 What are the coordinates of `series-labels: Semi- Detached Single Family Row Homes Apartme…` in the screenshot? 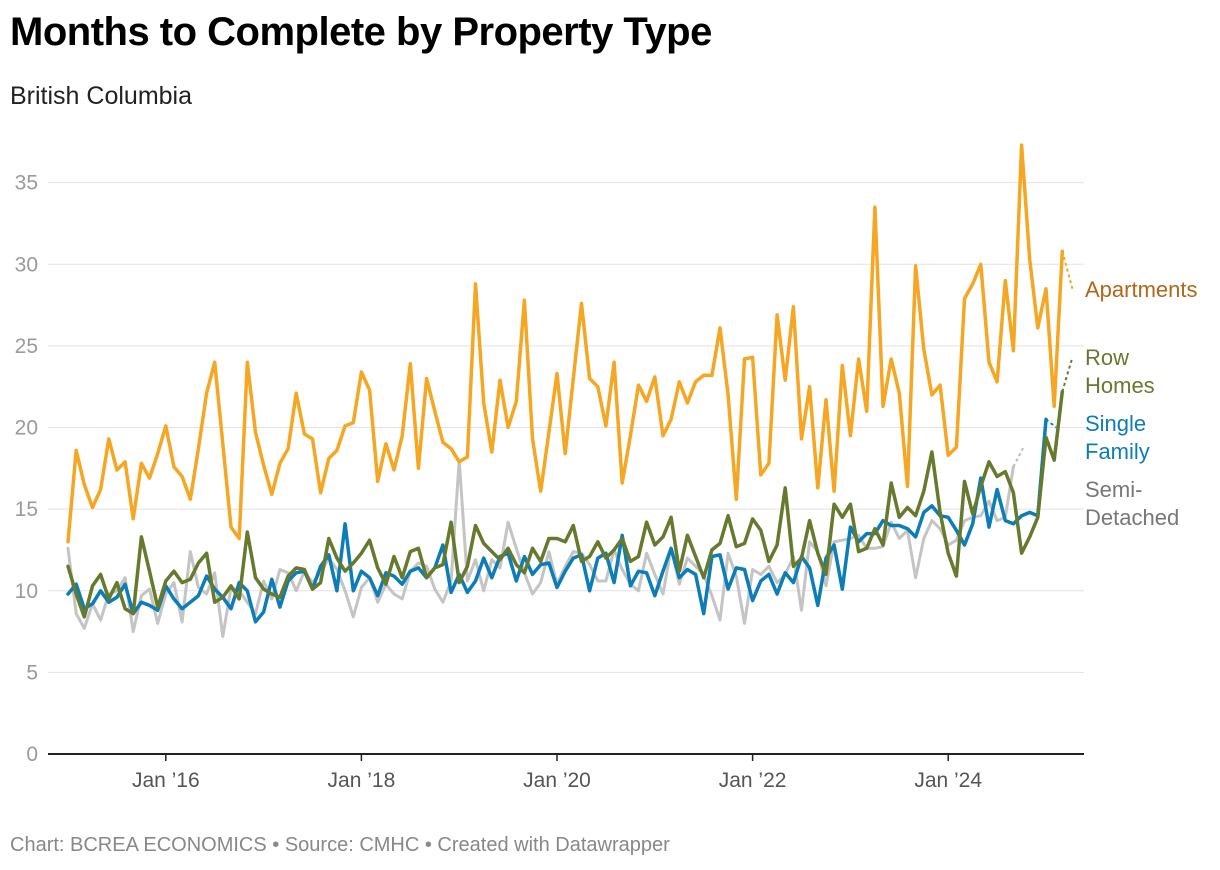 It's located at (1141, 403).